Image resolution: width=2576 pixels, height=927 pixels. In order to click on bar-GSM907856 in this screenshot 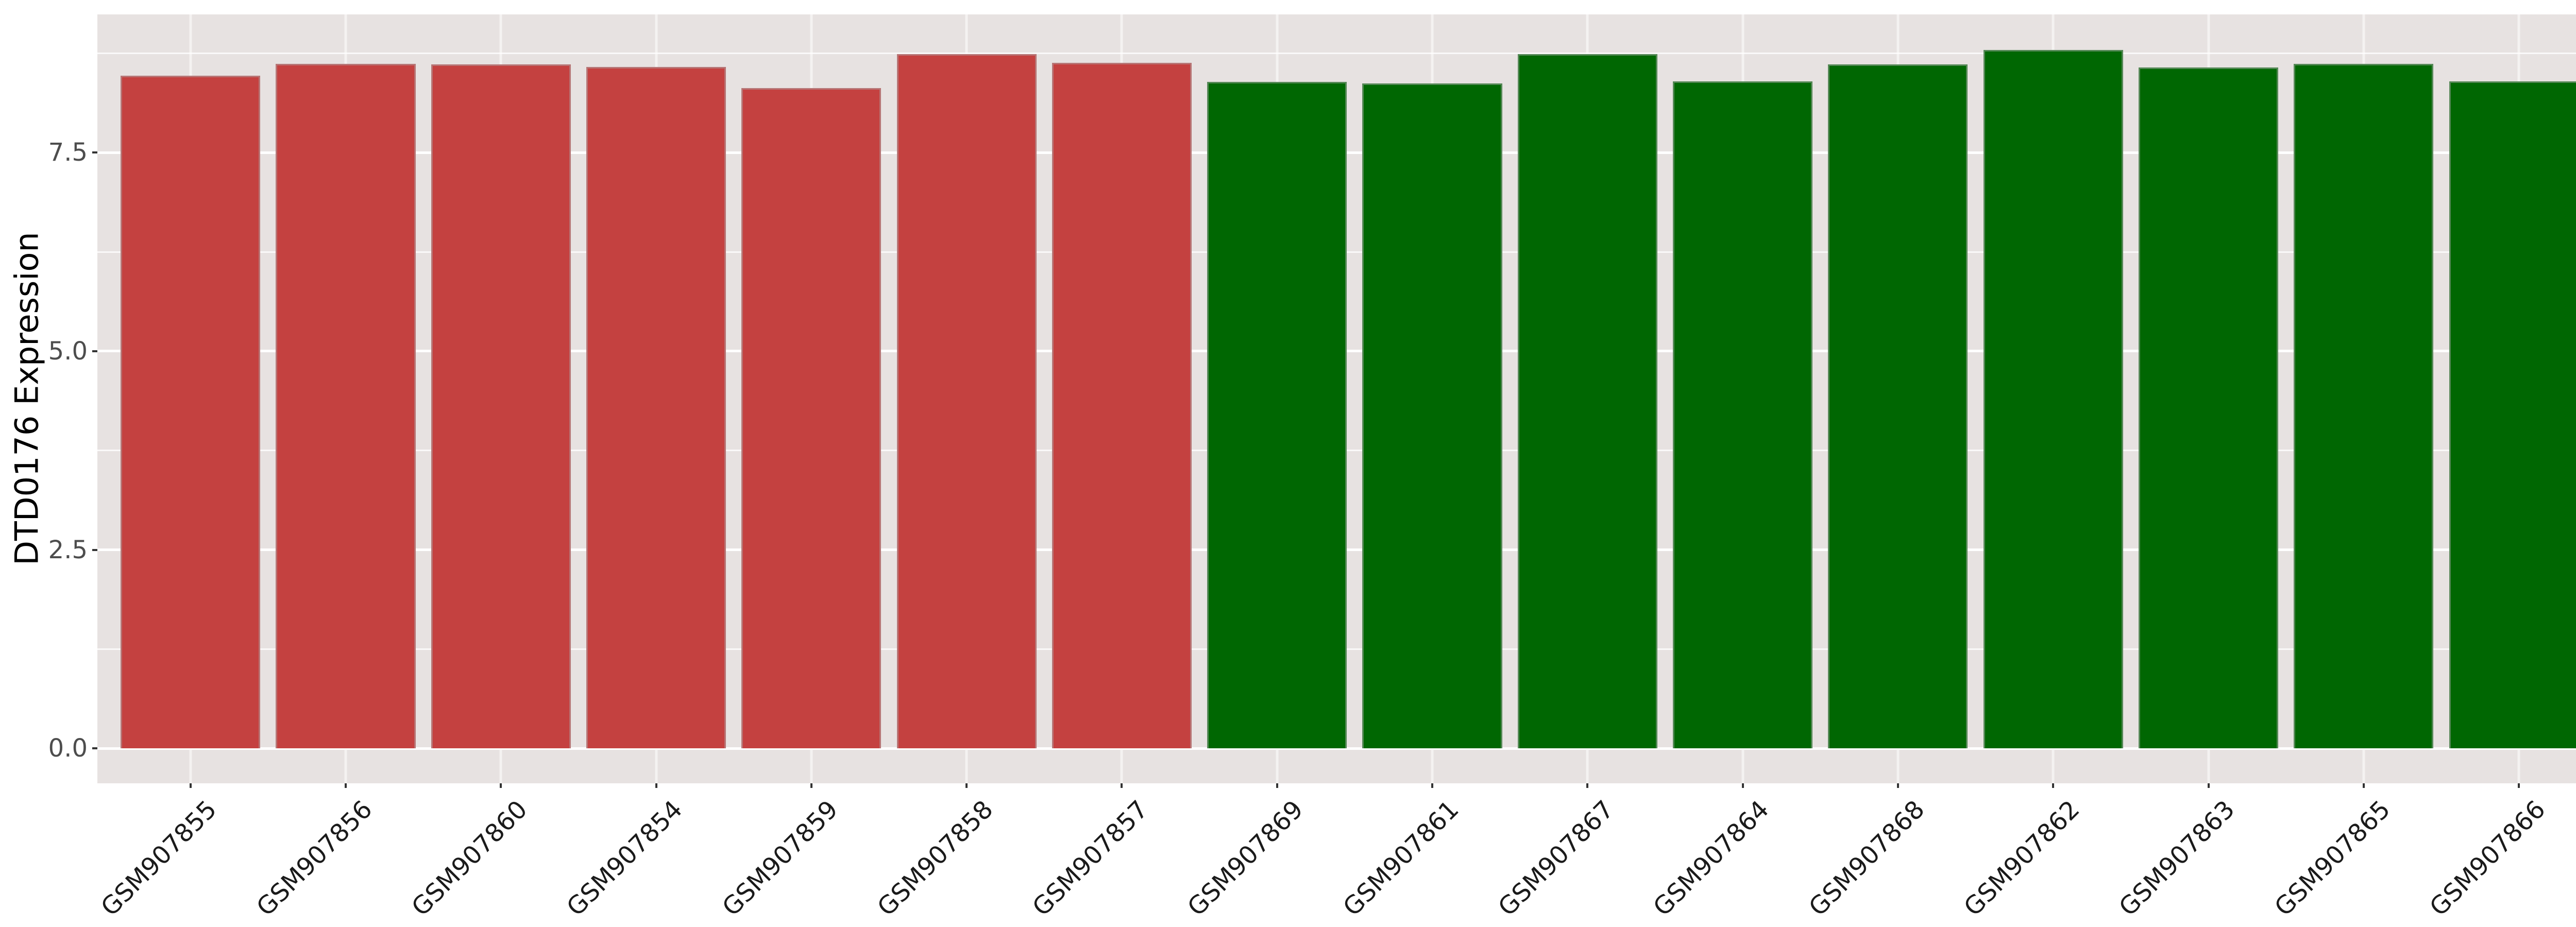, I will do `click(346, 406)`.